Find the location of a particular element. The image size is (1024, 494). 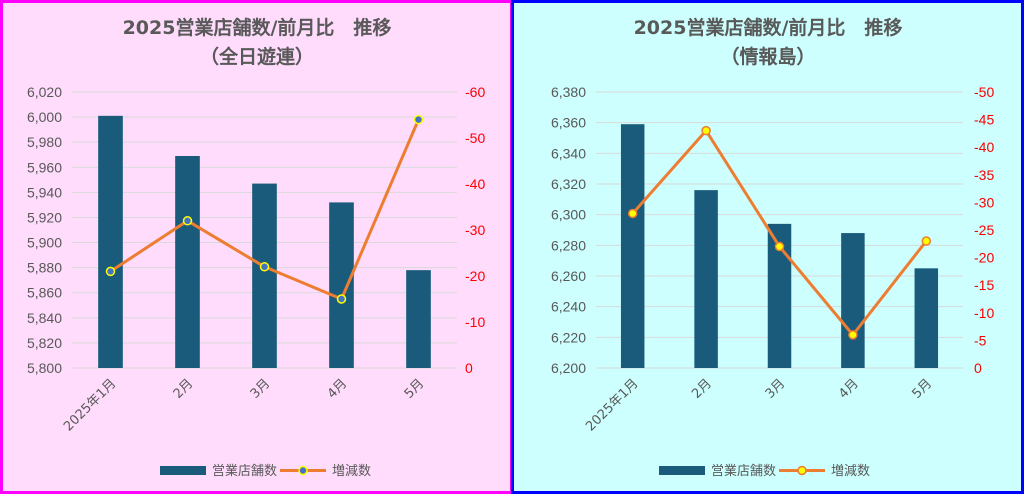

y-left-tick-label: 5,900 is located at coordinates (44, 243).